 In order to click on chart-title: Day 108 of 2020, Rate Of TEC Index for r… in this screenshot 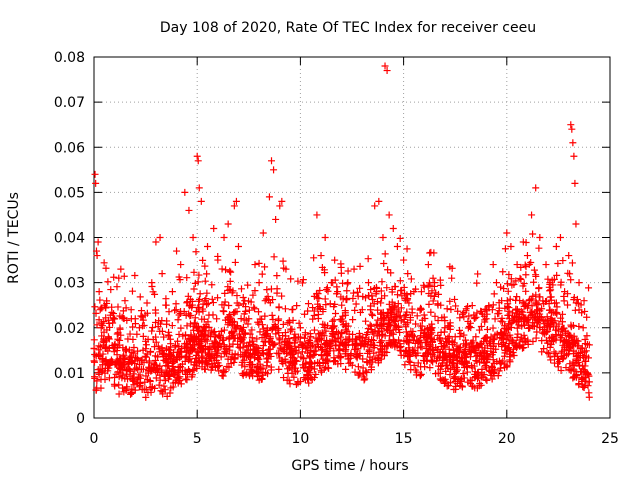, I will do `click(348, 28)`.